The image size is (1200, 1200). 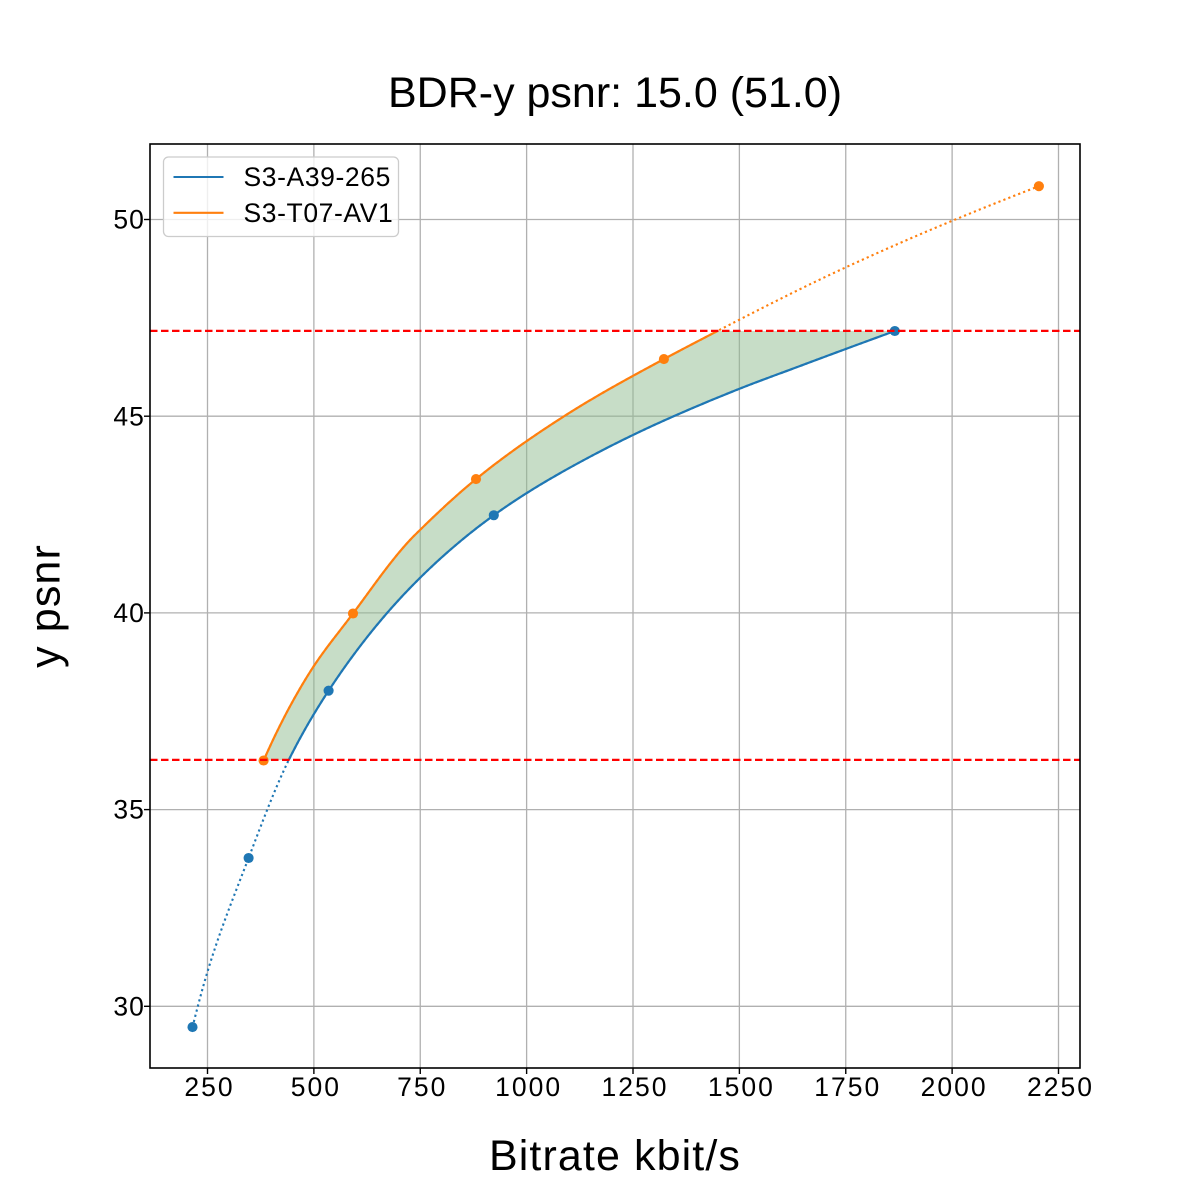 What do you see at coordinates (319, 213) in the screenshot?
I see `svg-text: S3-T07-AV1` at bounding box center [319, 213].